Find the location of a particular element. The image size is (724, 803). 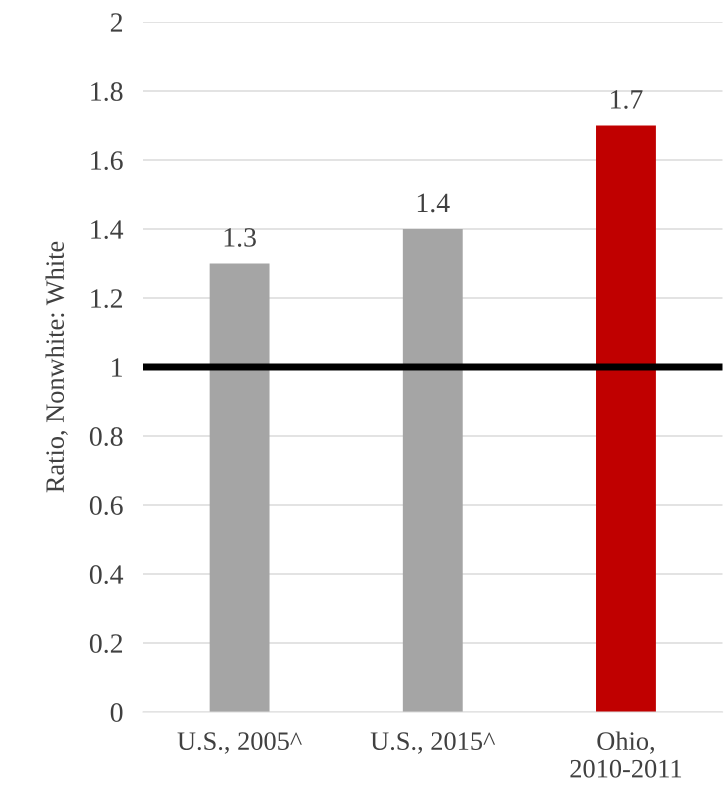

y-axis-title: Ratio, Nonwhite: White is located at coordinates (56, 367).